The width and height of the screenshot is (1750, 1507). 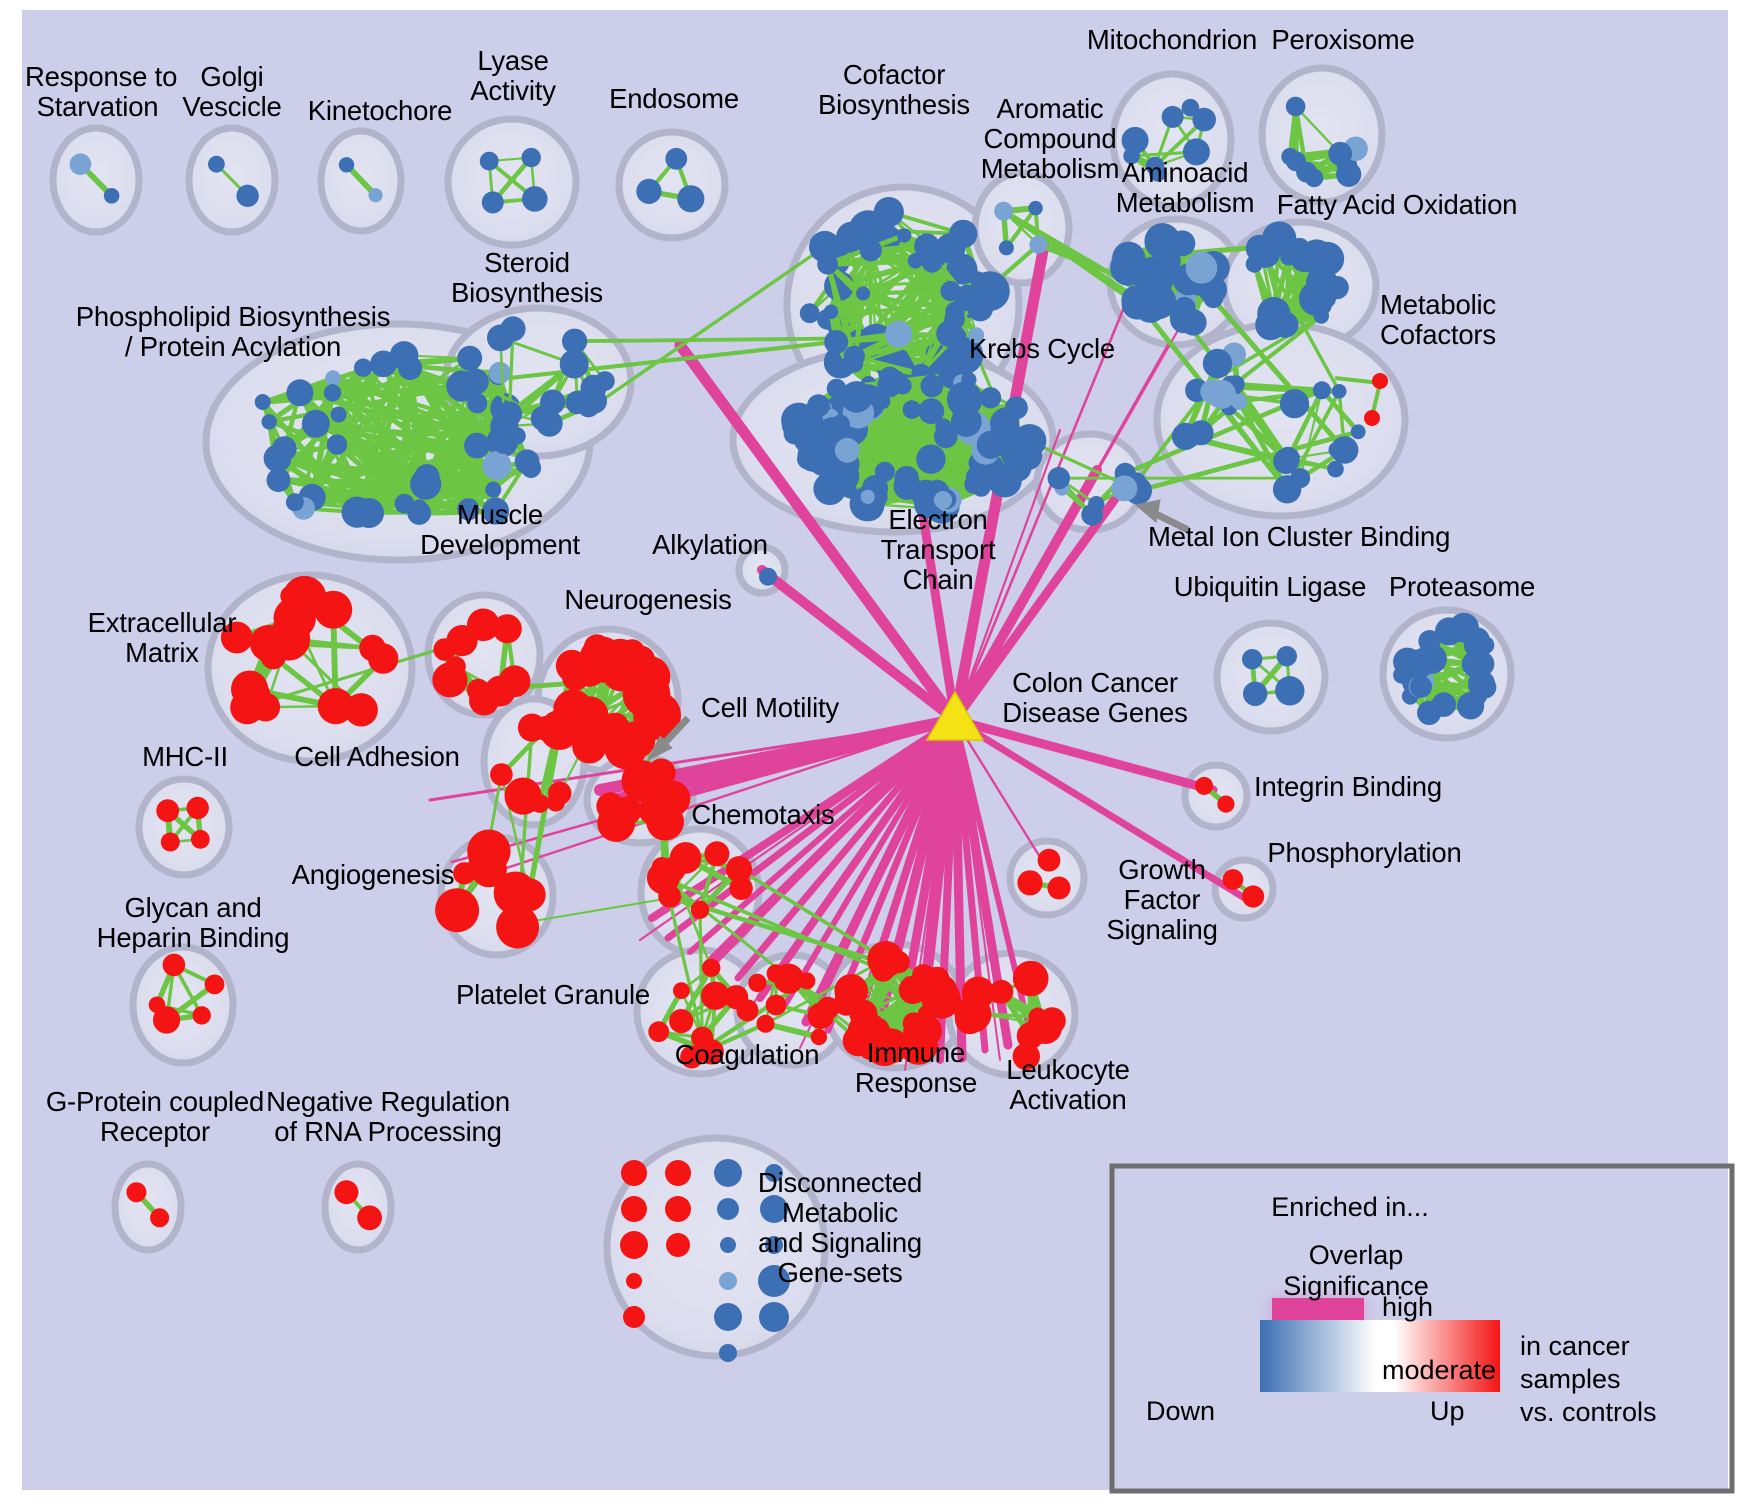 What do you see at coordinates (185, 756) in the screenshot?
I see `label-mhc-ii: MHC-II` at bounding box center [185, 756].